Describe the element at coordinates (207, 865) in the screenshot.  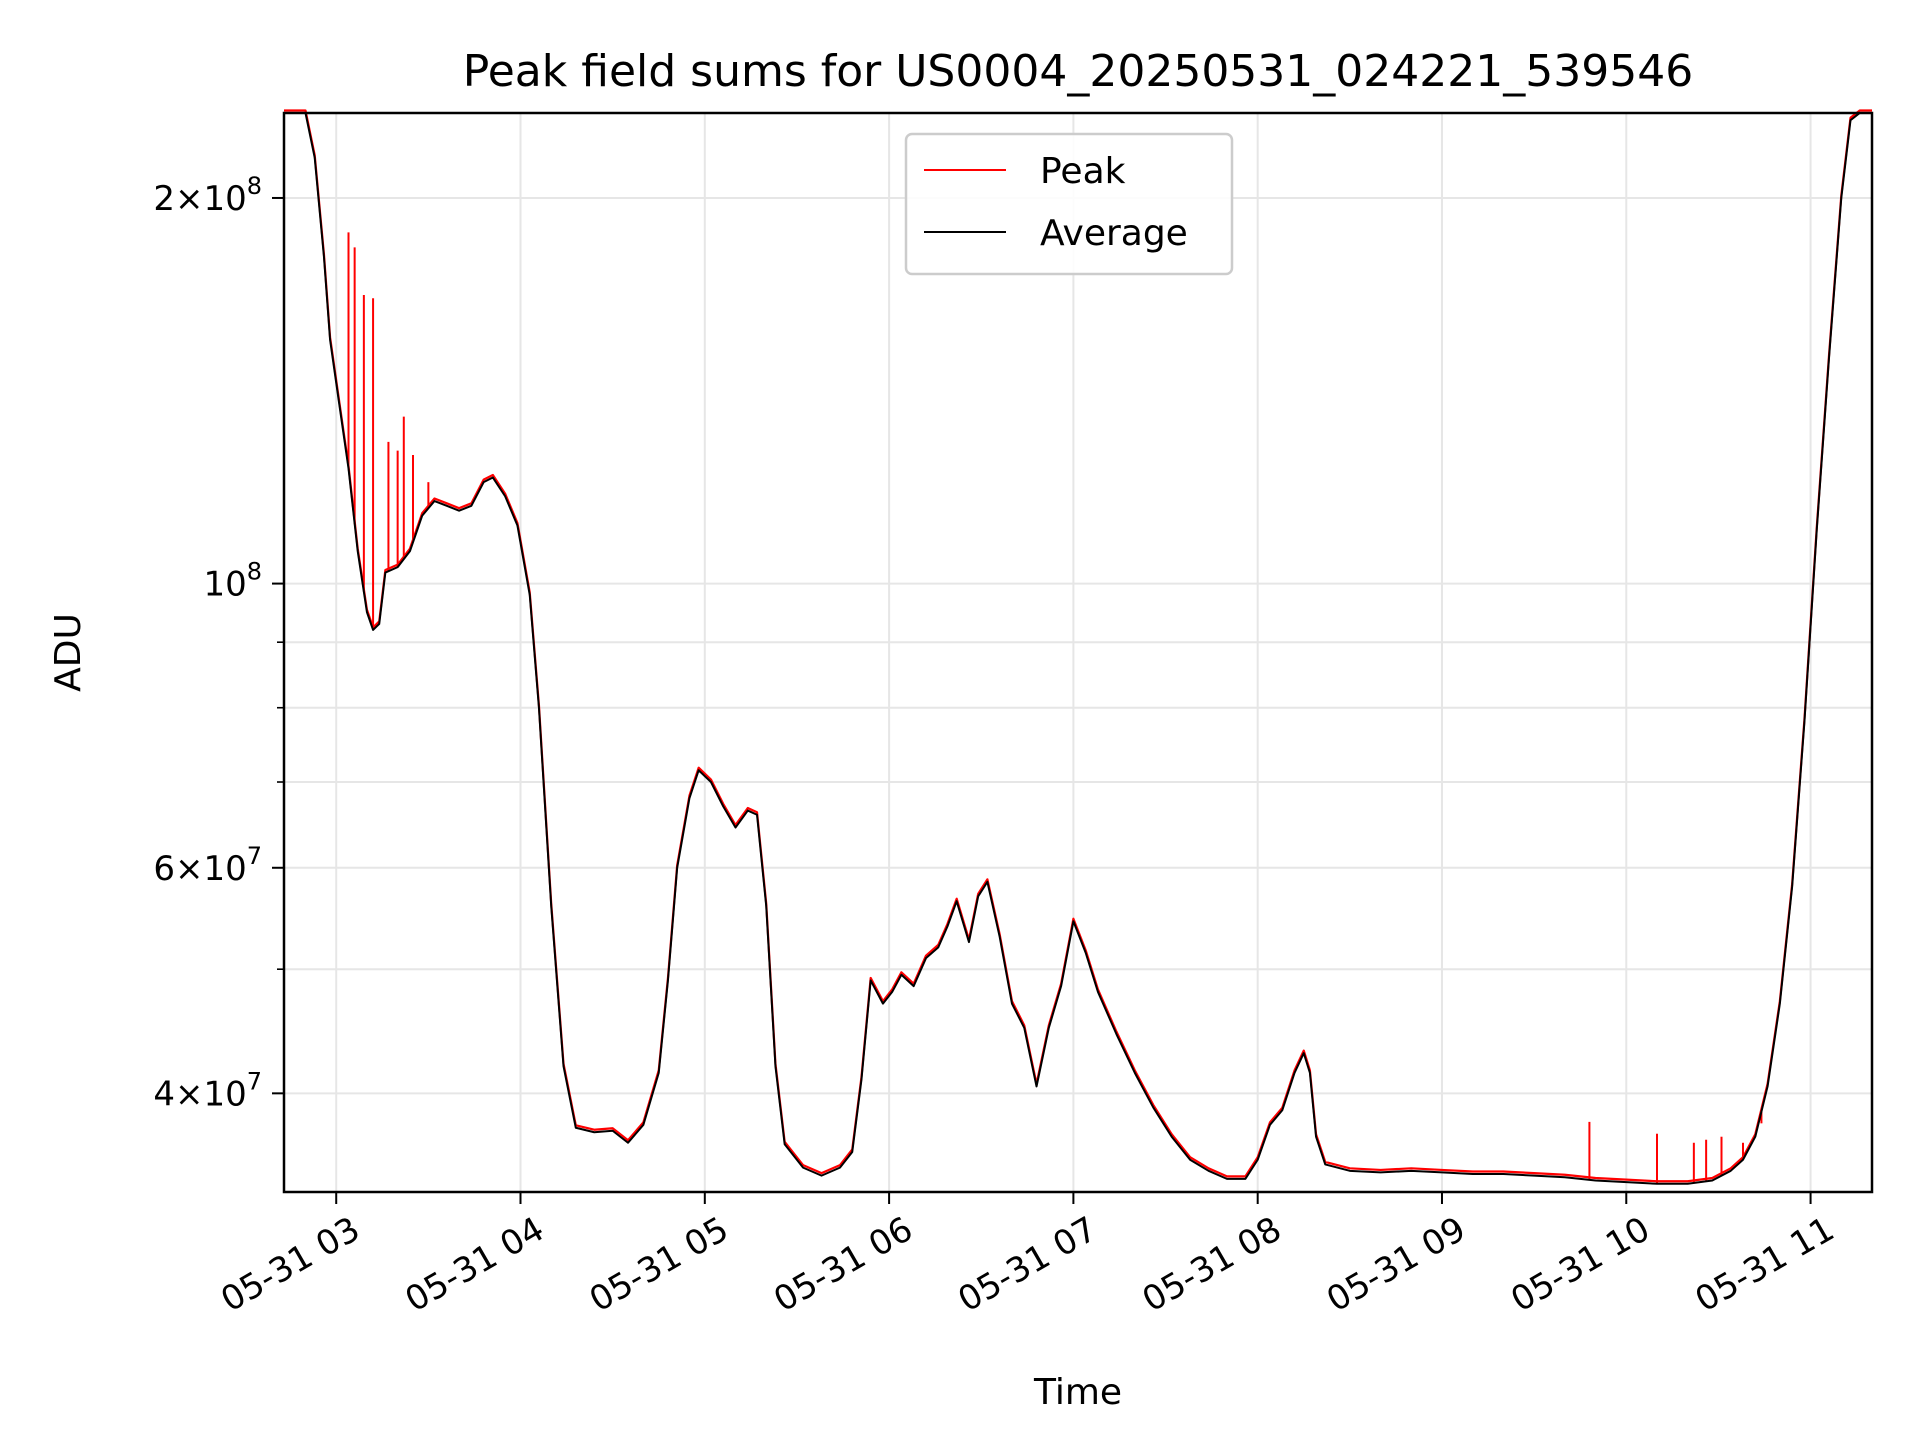
I see `y-tick-label: 6×107` at that location.